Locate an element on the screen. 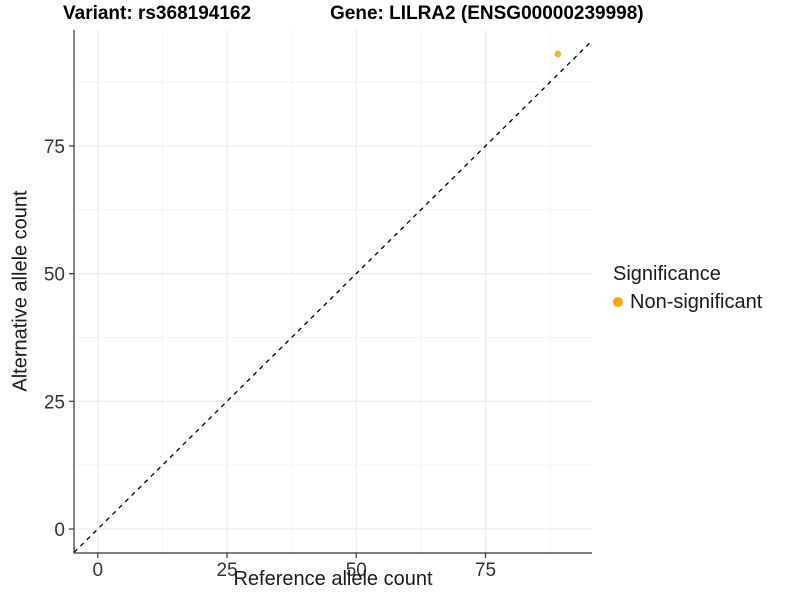  legend-item-label: Non-significant is located at coordinates (696, 302).